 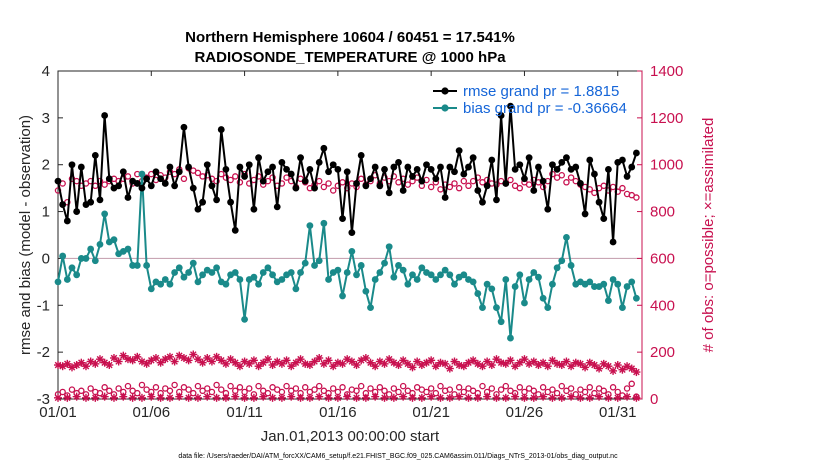 I want to click on legend-entry-rmse: rmse grand pr = 1.8815, so click(x=526, y=91).